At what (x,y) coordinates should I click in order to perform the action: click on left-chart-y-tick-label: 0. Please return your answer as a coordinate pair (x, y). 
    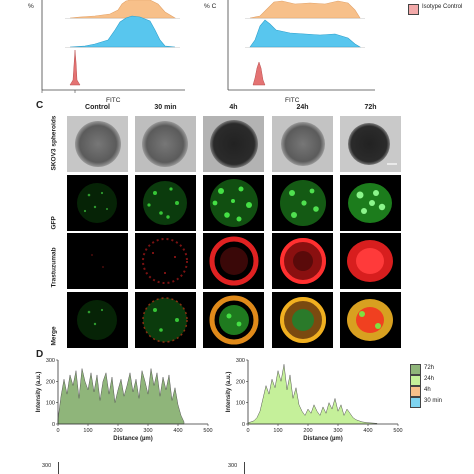
    Looking at the image, I should click on (53, 425).